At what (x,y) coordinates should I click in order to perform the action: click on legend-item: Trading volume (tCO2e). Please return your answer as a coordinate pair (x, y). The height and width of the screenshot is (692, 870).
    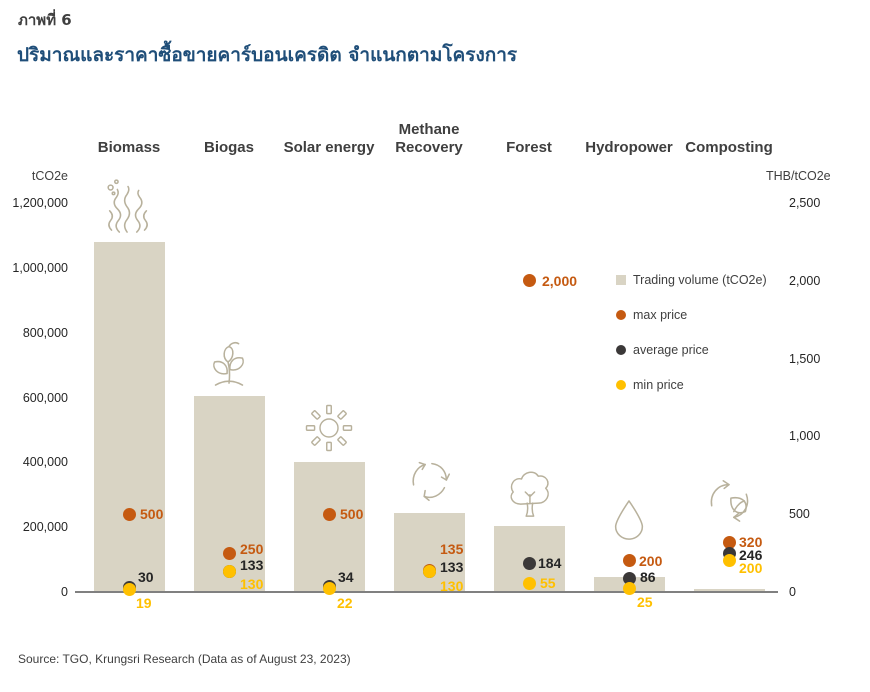
    Looking at the image, I should click on (691, 279).